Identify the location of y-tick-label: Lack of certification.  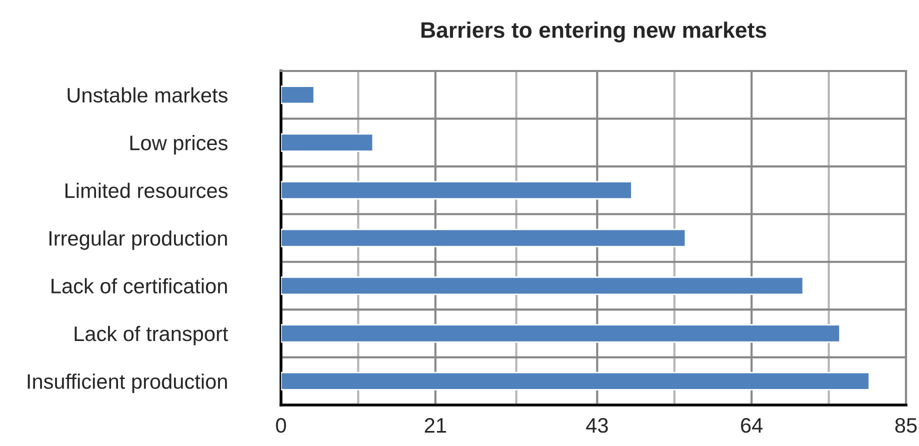
(139, 286).